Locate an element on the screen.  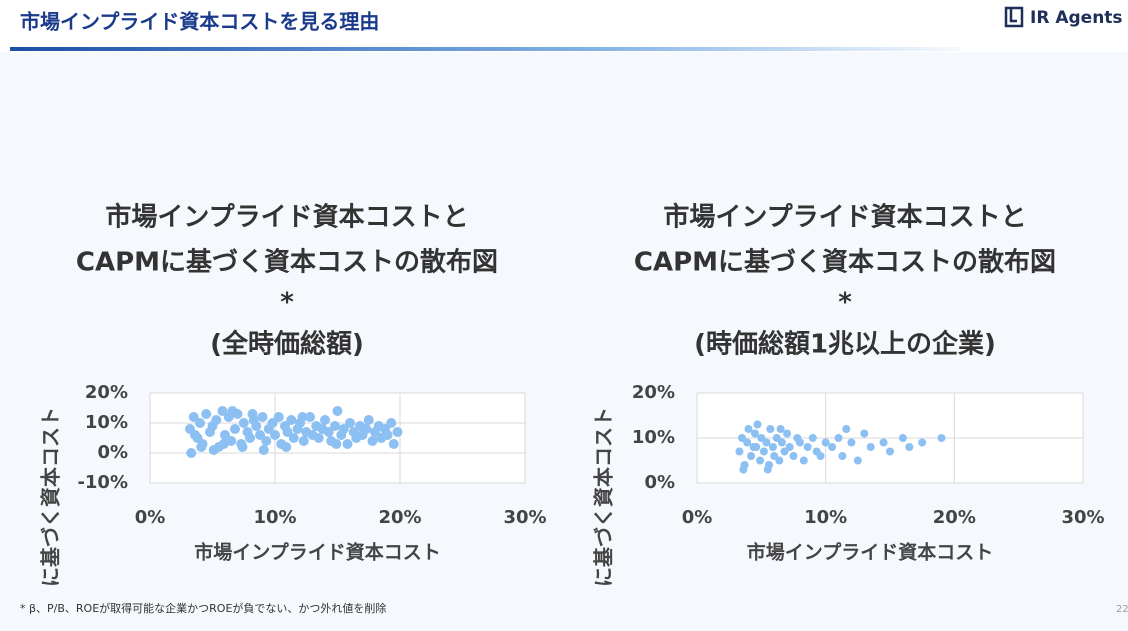
y-tick-label: -10% is located at coordinates (102, 482).